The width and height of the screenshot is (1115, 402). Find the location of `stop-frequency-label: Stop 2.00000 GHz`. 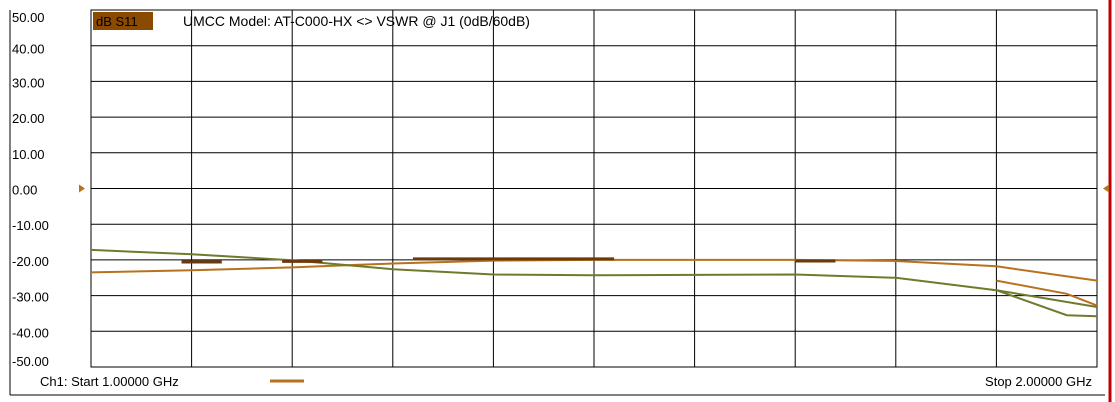

stop-frequency-label: Stop 2.00000 GHz is located at coordinates (1038, 381).